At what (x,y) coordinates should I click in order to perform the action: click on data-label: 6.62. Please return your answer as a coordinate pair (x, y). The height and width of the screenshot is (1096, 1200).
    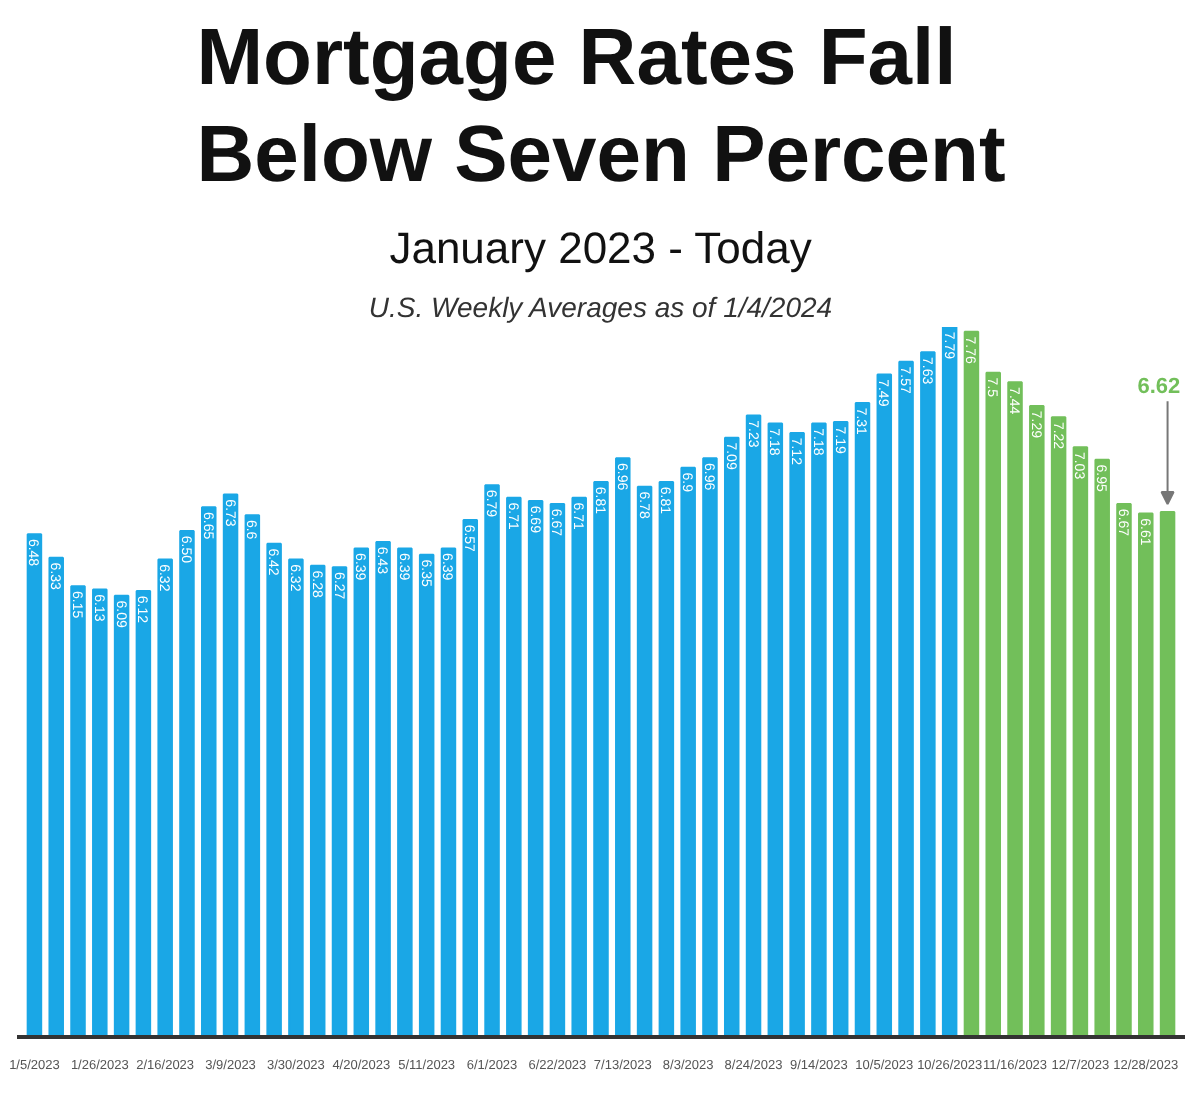
    Looking at the image, I should click on (1159, 387).